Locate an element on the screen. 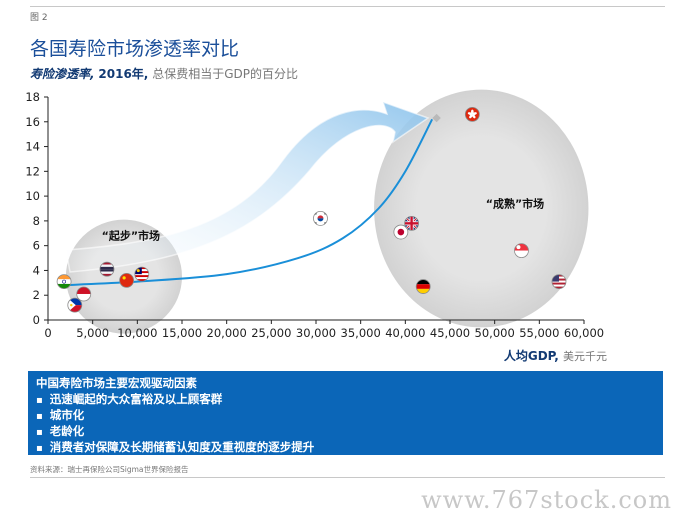 Image resolution: width=688 pixels, height=521 pixels. figure-label: 图 2 is located at coordinates (39, 18).